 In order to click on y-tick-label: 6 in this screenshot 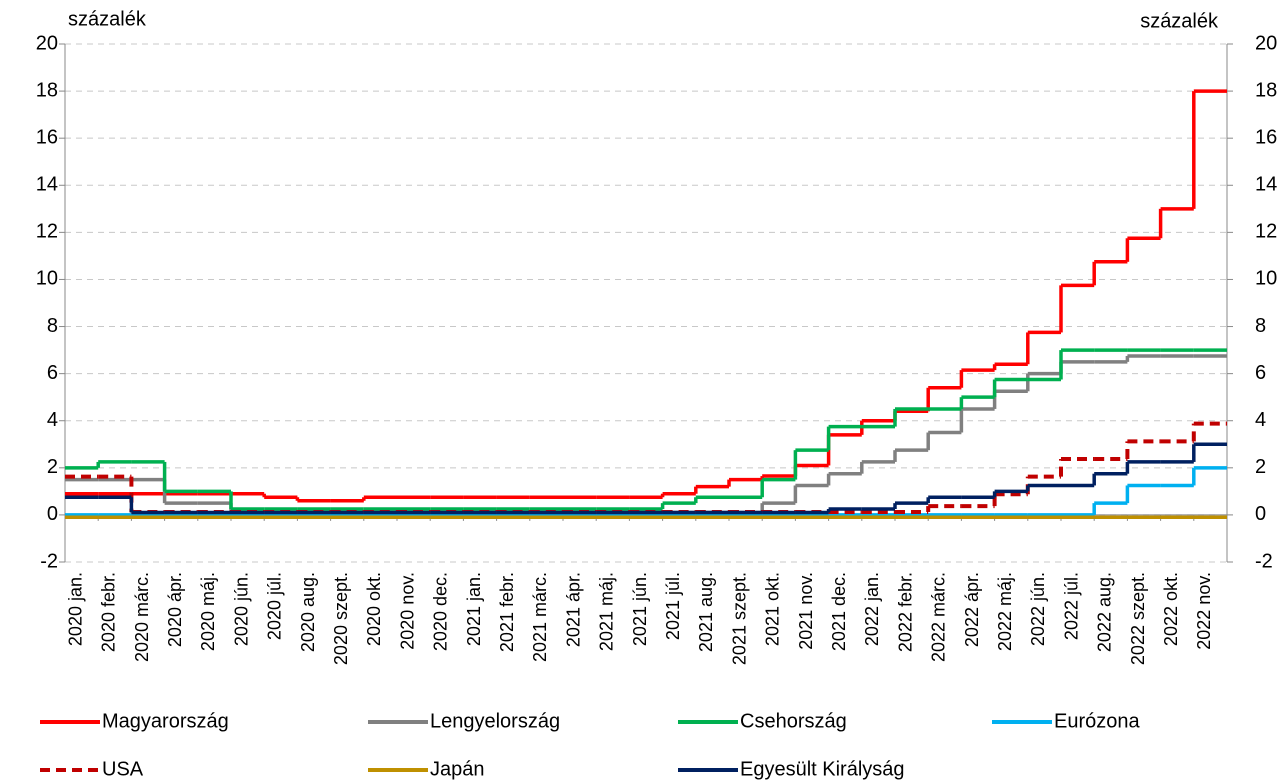, I will do `click(52, 373)`.